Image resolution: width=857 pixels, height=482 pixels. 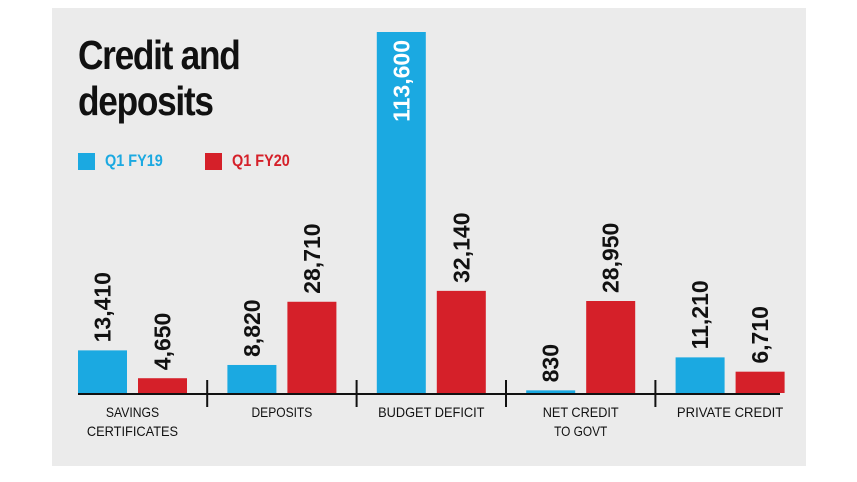 What do you see at coordinates (252, 328) in the screenshot?
I see `value-label-deposits-series-1: 8,820` at bounding box center [252, 328].